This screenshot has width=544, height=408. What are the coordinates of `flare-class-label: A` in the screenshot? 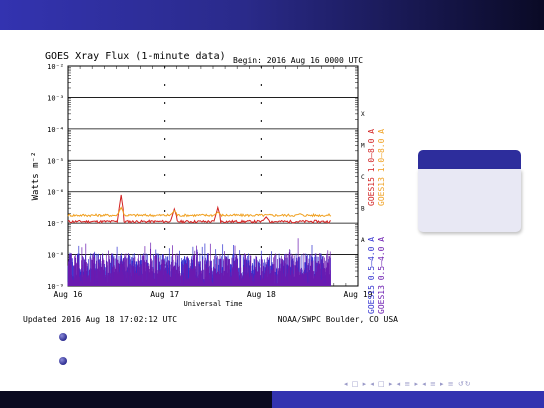 It's located at (363, 240).